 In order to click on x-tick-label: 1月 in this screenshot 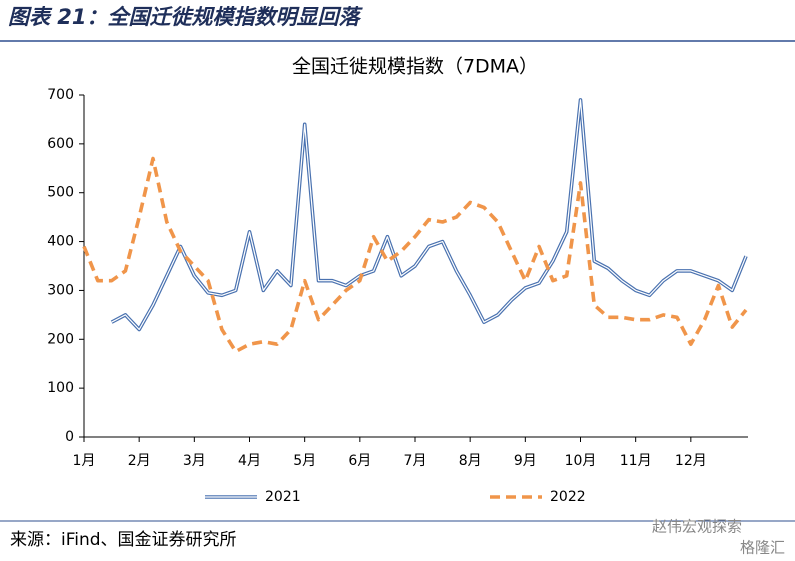, I will do `click(84, 461)`.